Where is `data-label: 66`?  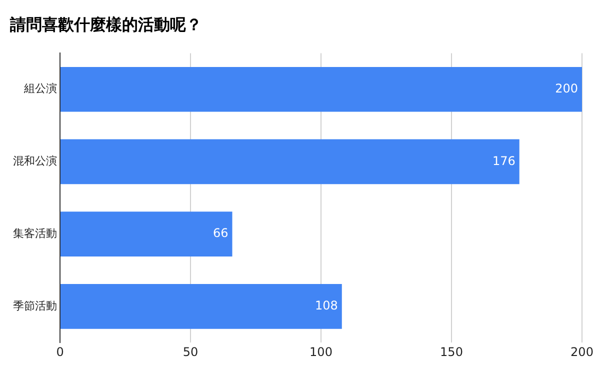 data-label: 66 is located at coordinates (220, 233).